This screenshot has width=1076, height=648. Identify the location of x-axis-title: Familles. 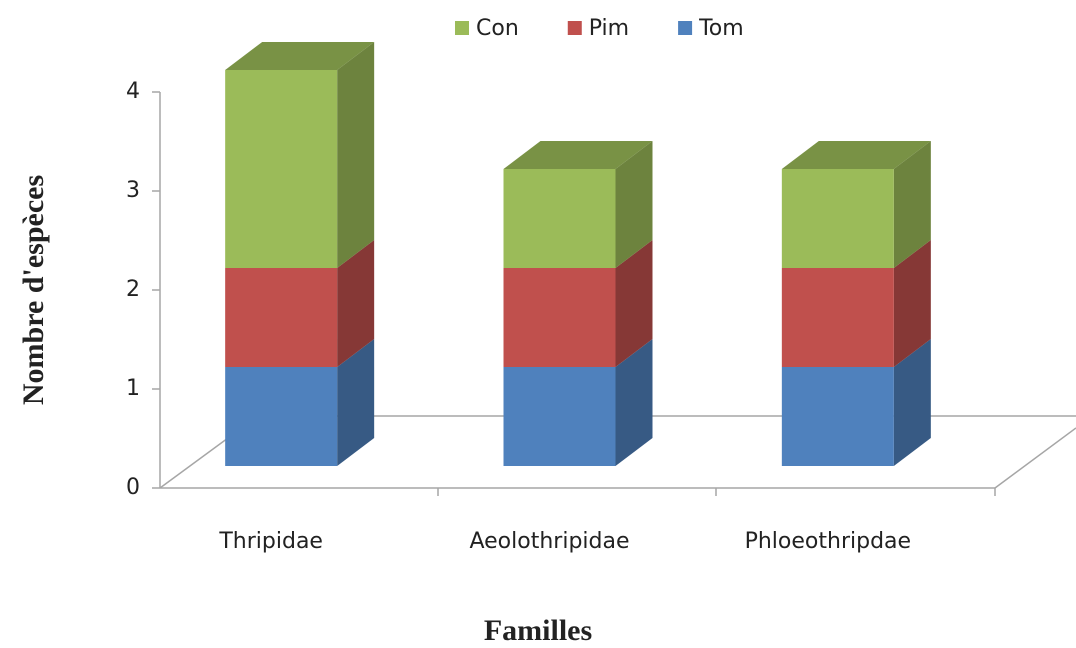
(538, 630).